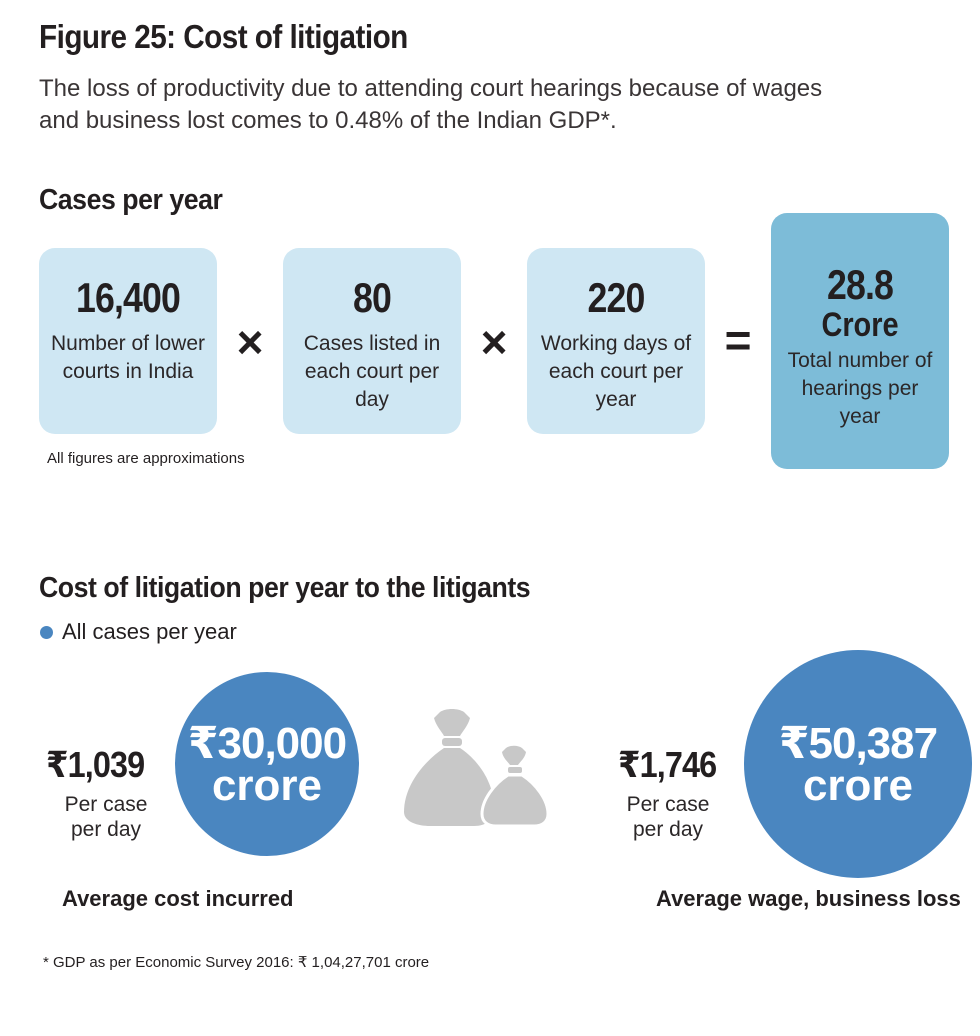 This screenshot has width=980, height=1036. What do you see at coordinates (106, 764) in the screenshot?
I see `left-per-case-value: 1,039` at bounding box center [106, 764].